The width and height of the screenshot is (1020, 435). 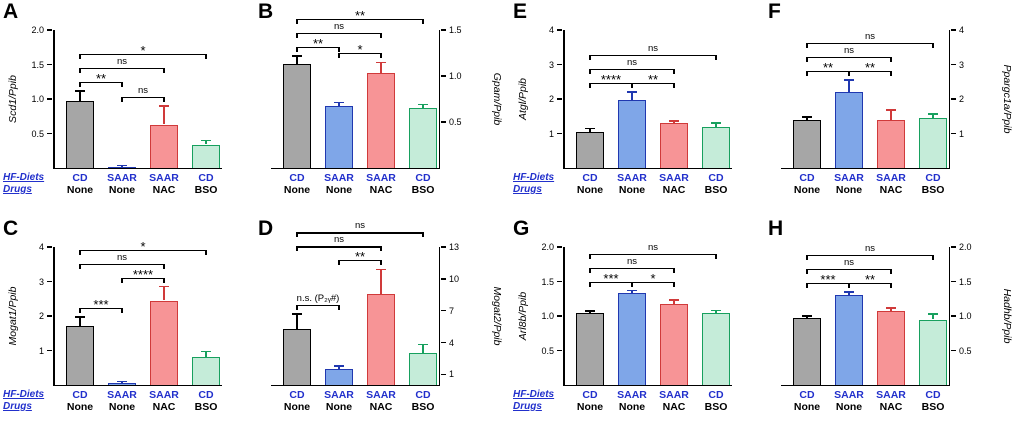 What do you see at coordinates (206, 407) in the screenshot?
I see `drug-label: BSO` at bounding box center [206, 407].